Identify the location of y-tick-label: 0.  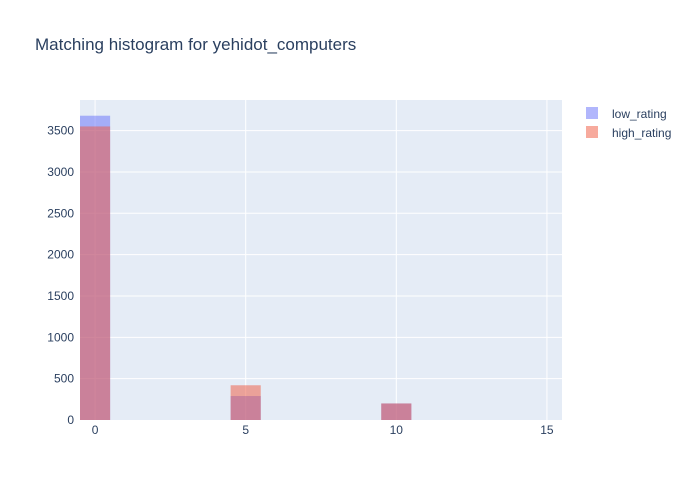
(70, 420).